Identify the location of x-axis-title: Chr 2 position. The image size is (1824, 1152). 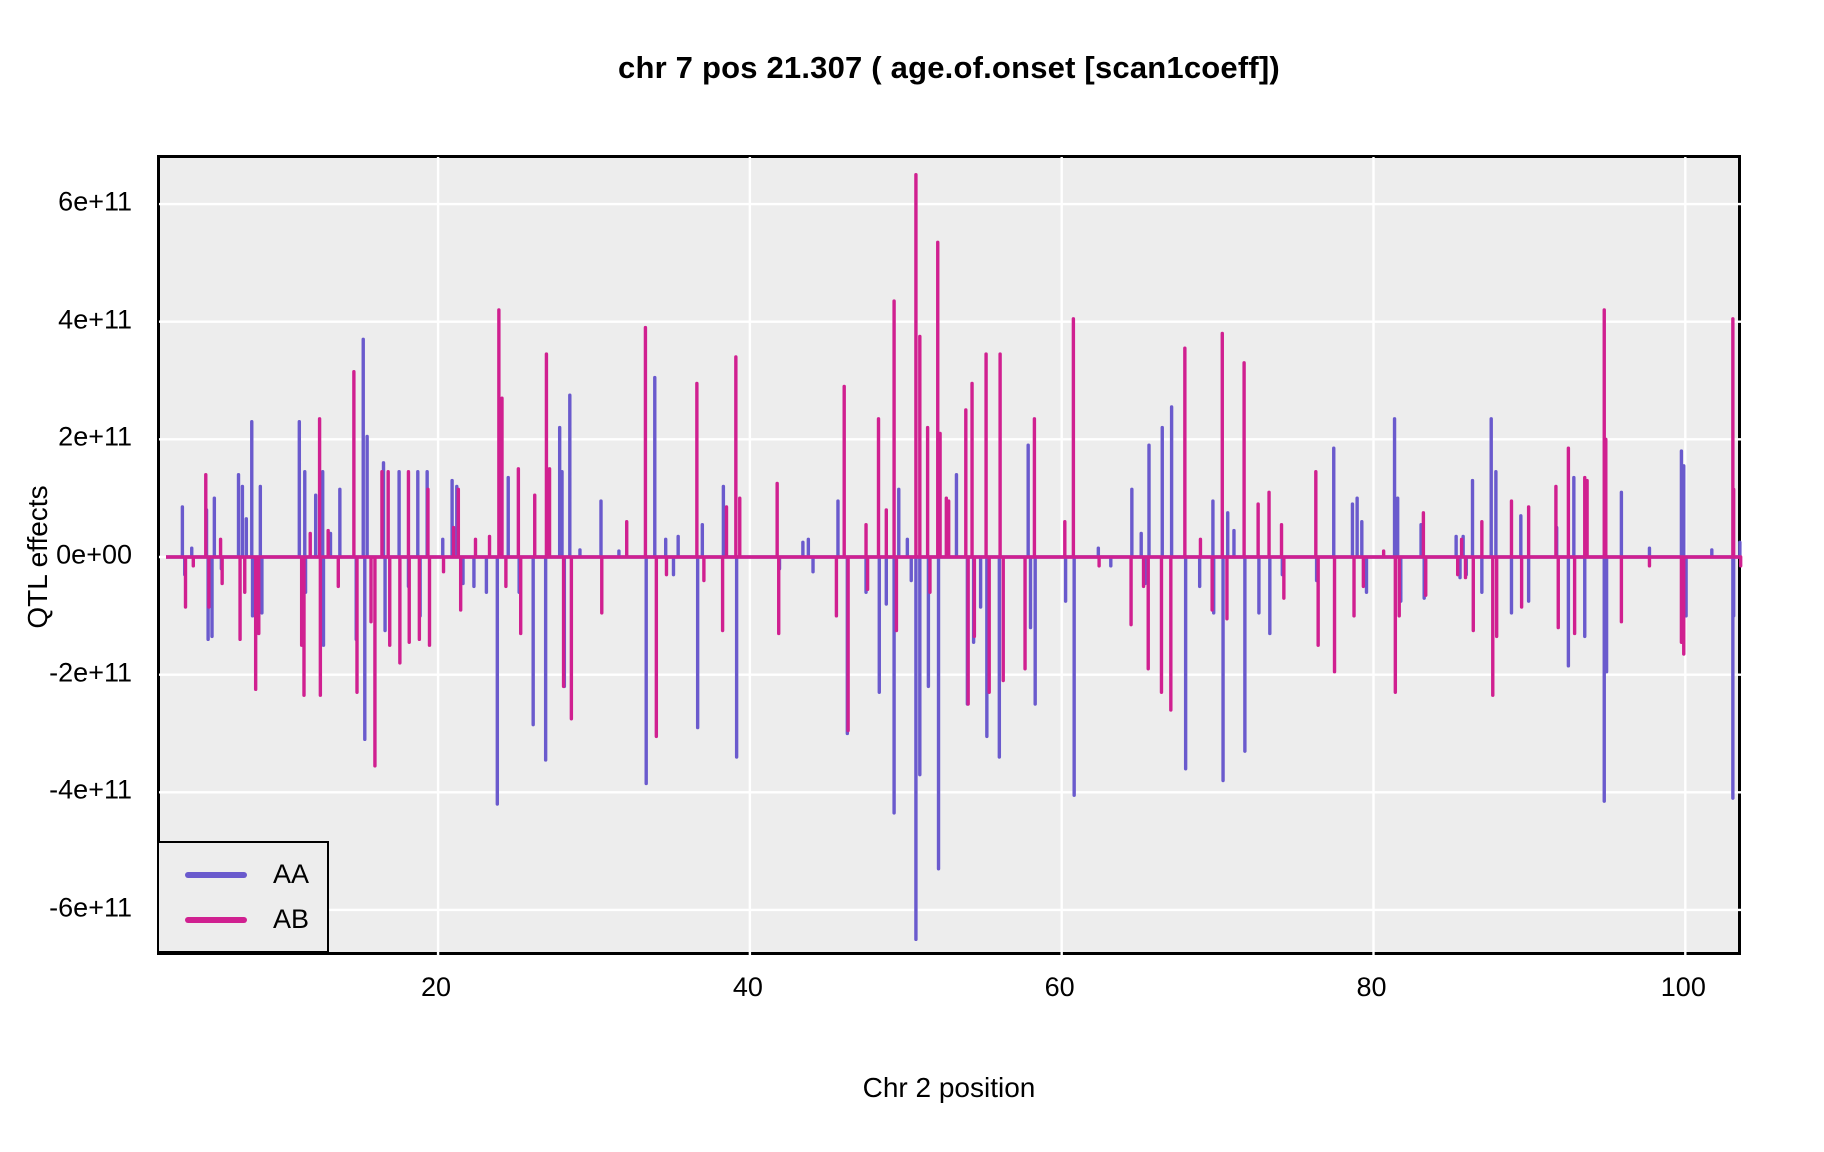
(949, 1087).